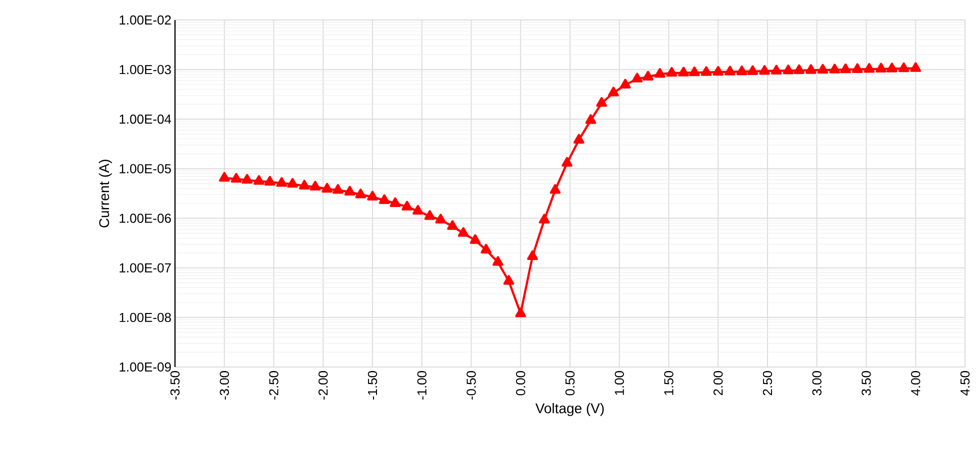 Image resolution: width=976 pixels, height=462 pixels. What do you see at coordinates (915, 383) in the screenshot?
I see `x-tick-label: 4.00` at bounding box center [915, 383].